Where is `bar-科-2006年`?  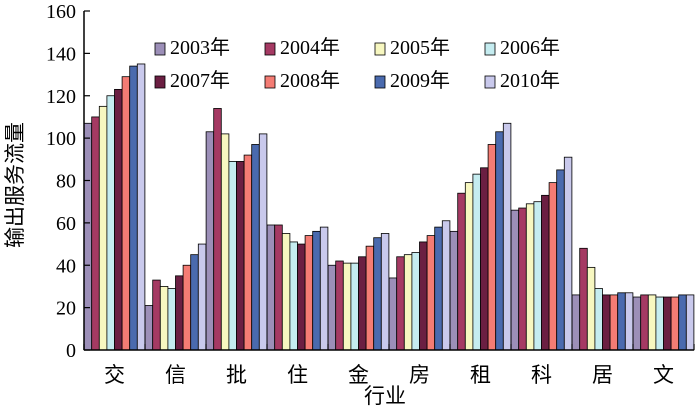
bar-科-2006年 is located at coordinates (537, 276).